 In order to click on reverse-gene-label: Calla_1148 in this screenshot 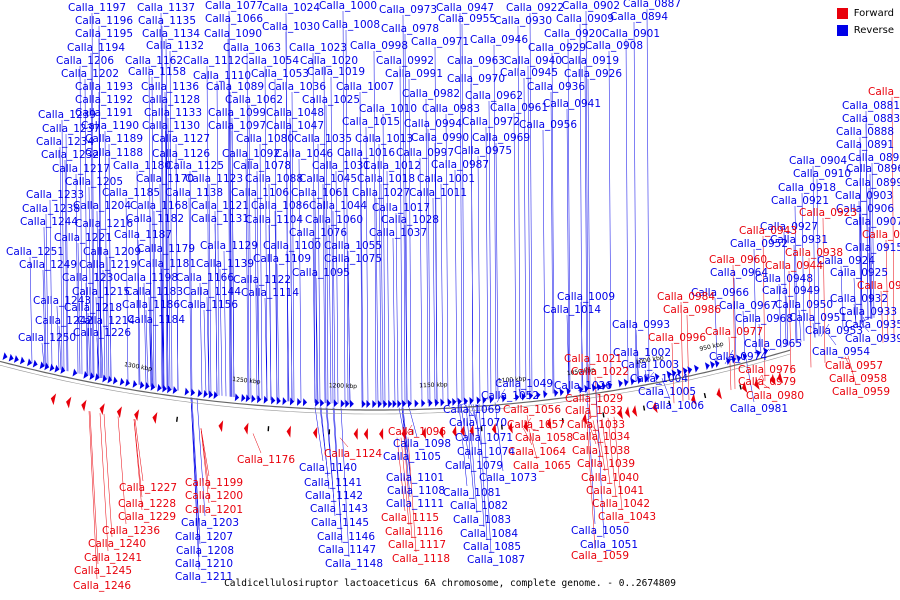, I will do `click(354, 564)`.